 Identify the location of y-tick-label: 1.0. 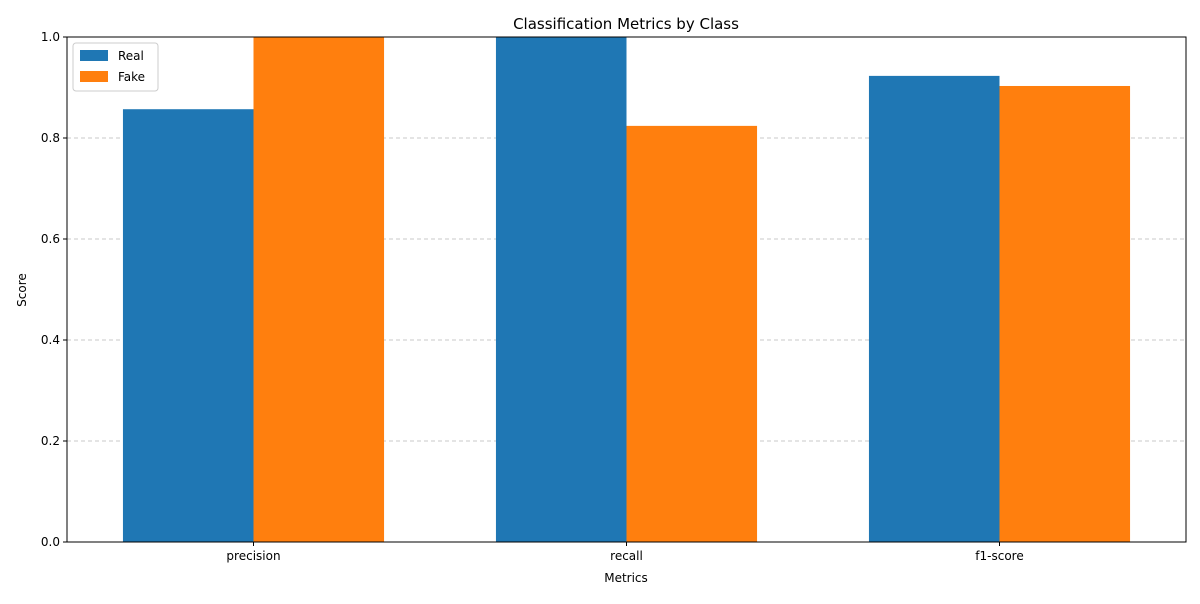
(50, 37).